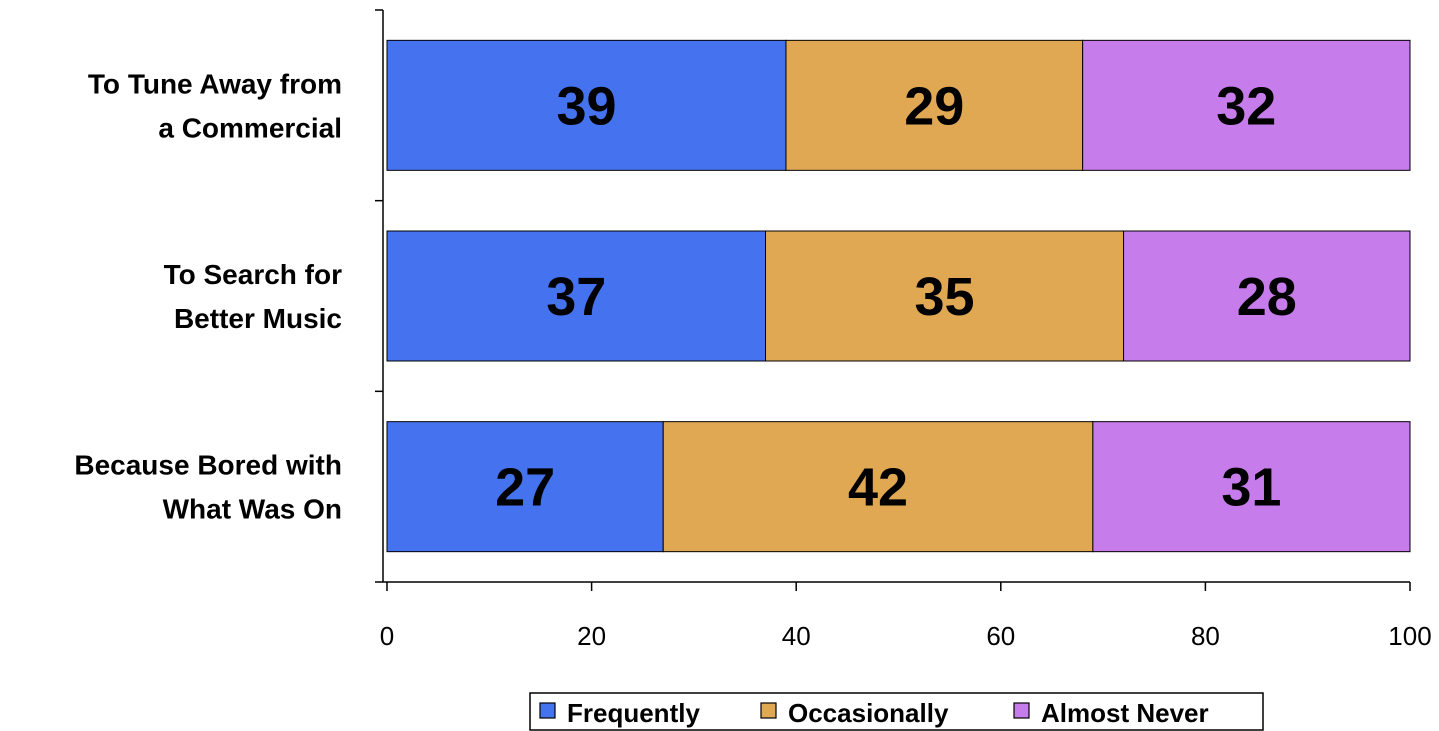 The height and width of the screenshot is (731, 1439). I want to click on data-label: 39, so click(586, 106).